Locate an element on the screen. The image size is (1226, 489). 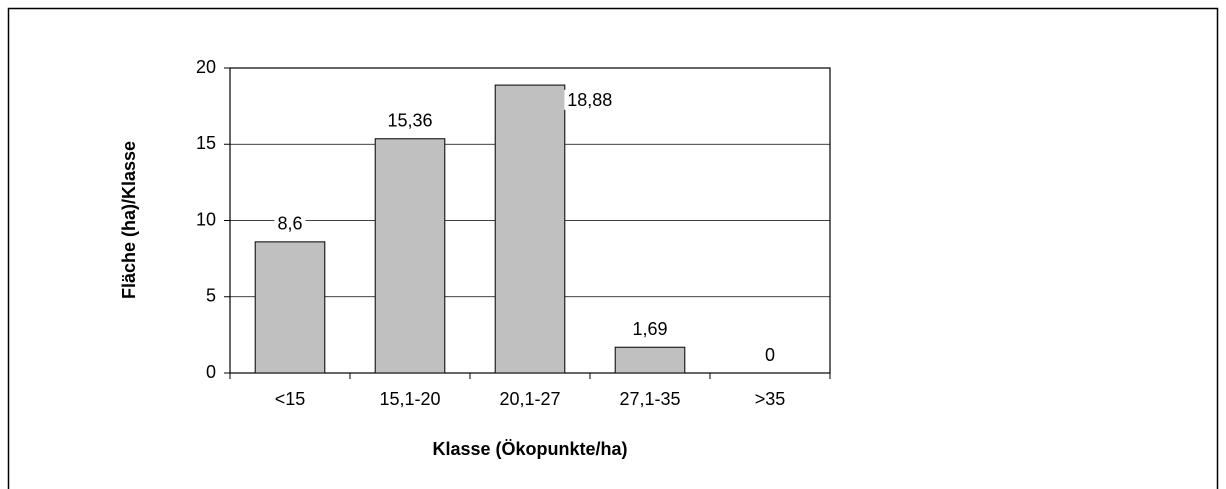
x-axis-title: Klasse (Ökopunkte/ha) is located at coordinates (529, 449).